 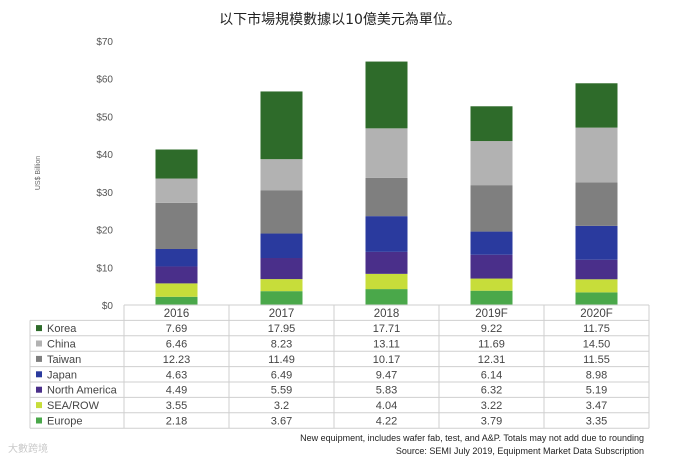 What do you see at coordinates (491, 284) in the screenshot?
I see `bar-segment-sea-row-2019f` at bounding box center [491, 284].